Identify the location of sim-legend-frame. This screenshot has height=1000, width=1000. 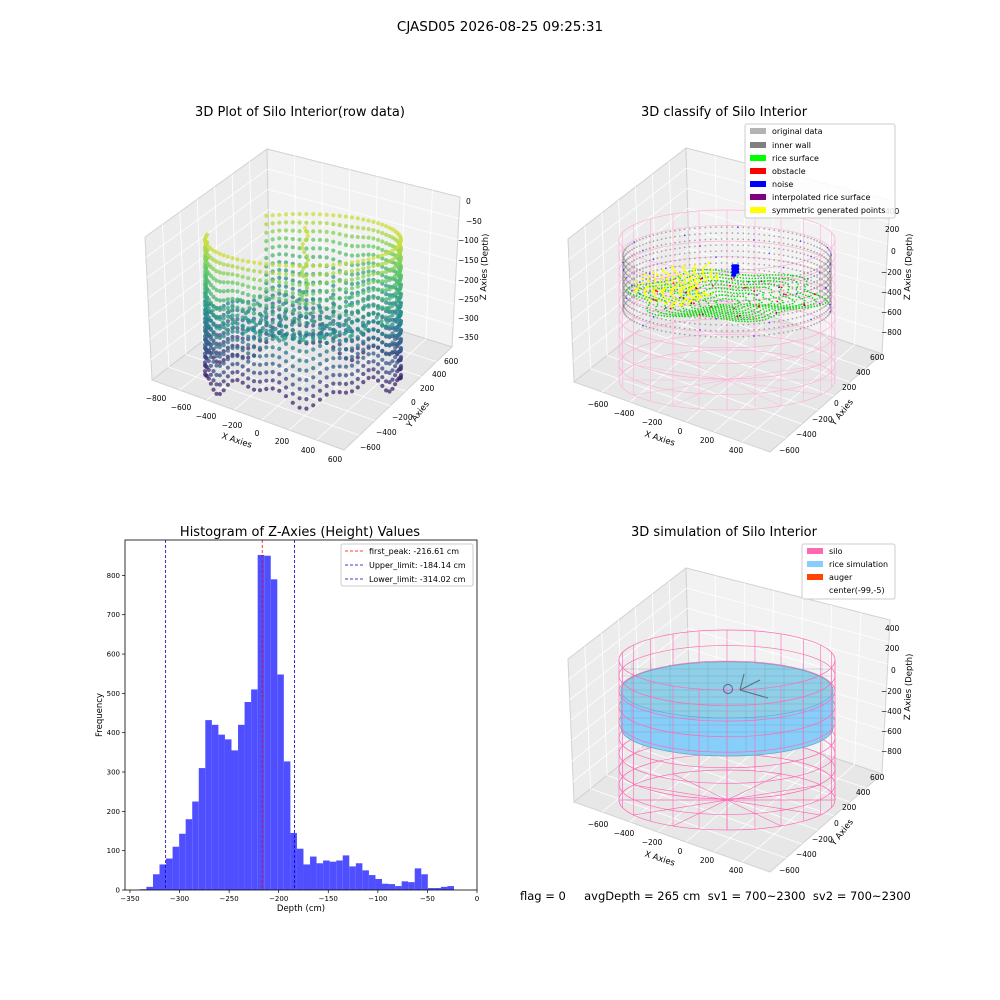
(848, 571).